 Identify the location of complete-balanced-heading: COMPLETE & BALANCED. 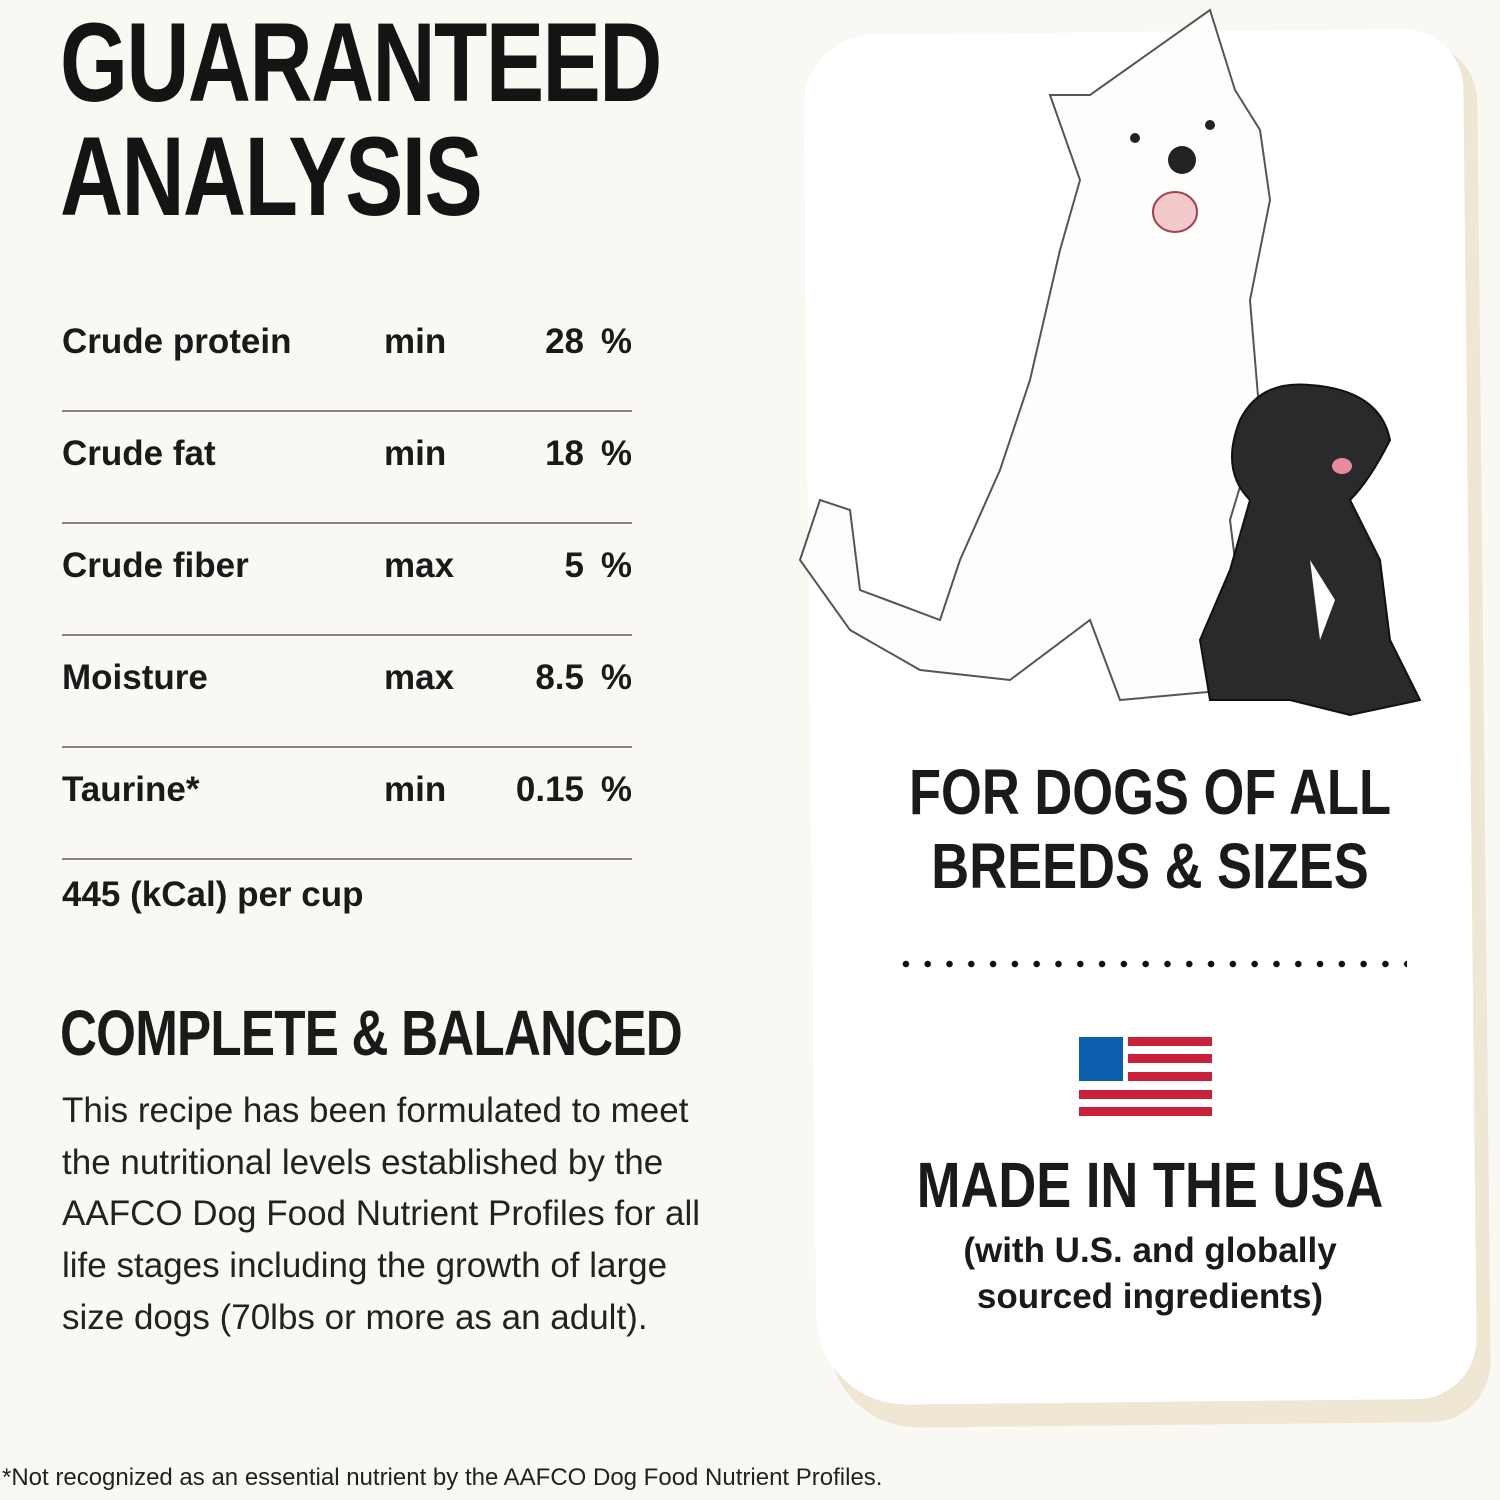
(371, 1033).